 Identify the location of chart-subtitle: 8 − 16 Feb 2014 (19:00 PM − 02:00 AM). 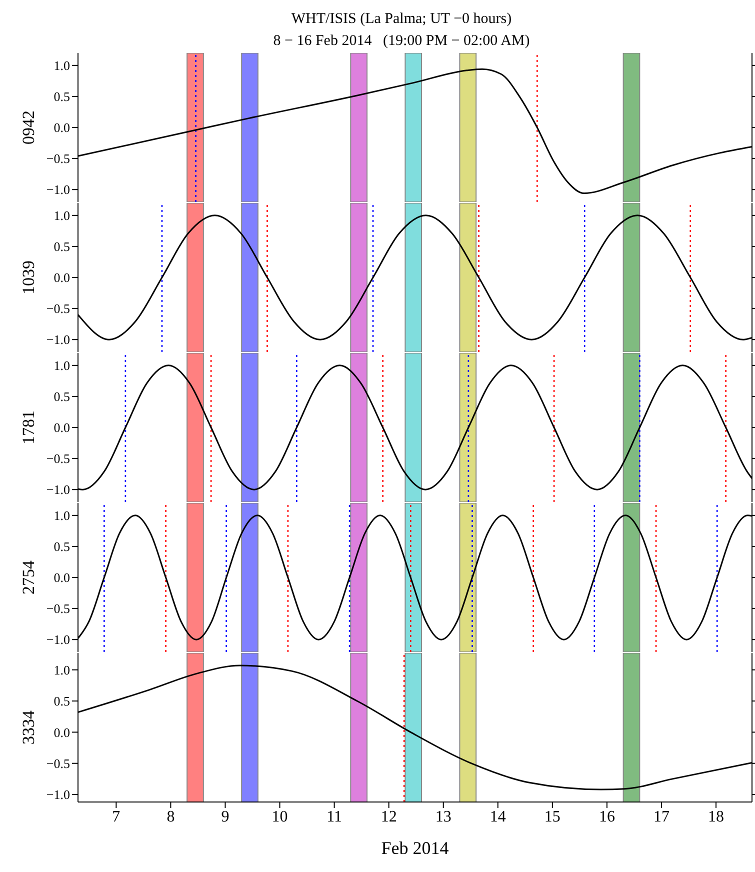
(401, 41).